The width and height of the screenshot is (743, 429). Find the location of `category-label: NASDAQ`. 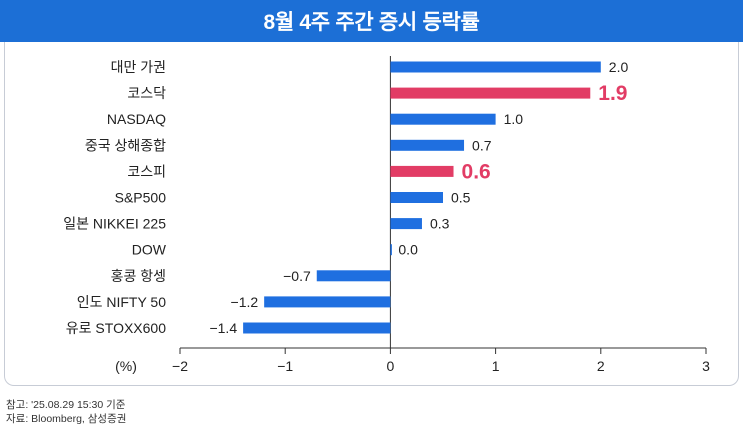

category-label: NASDAQ is located at coordinates (136, 119).